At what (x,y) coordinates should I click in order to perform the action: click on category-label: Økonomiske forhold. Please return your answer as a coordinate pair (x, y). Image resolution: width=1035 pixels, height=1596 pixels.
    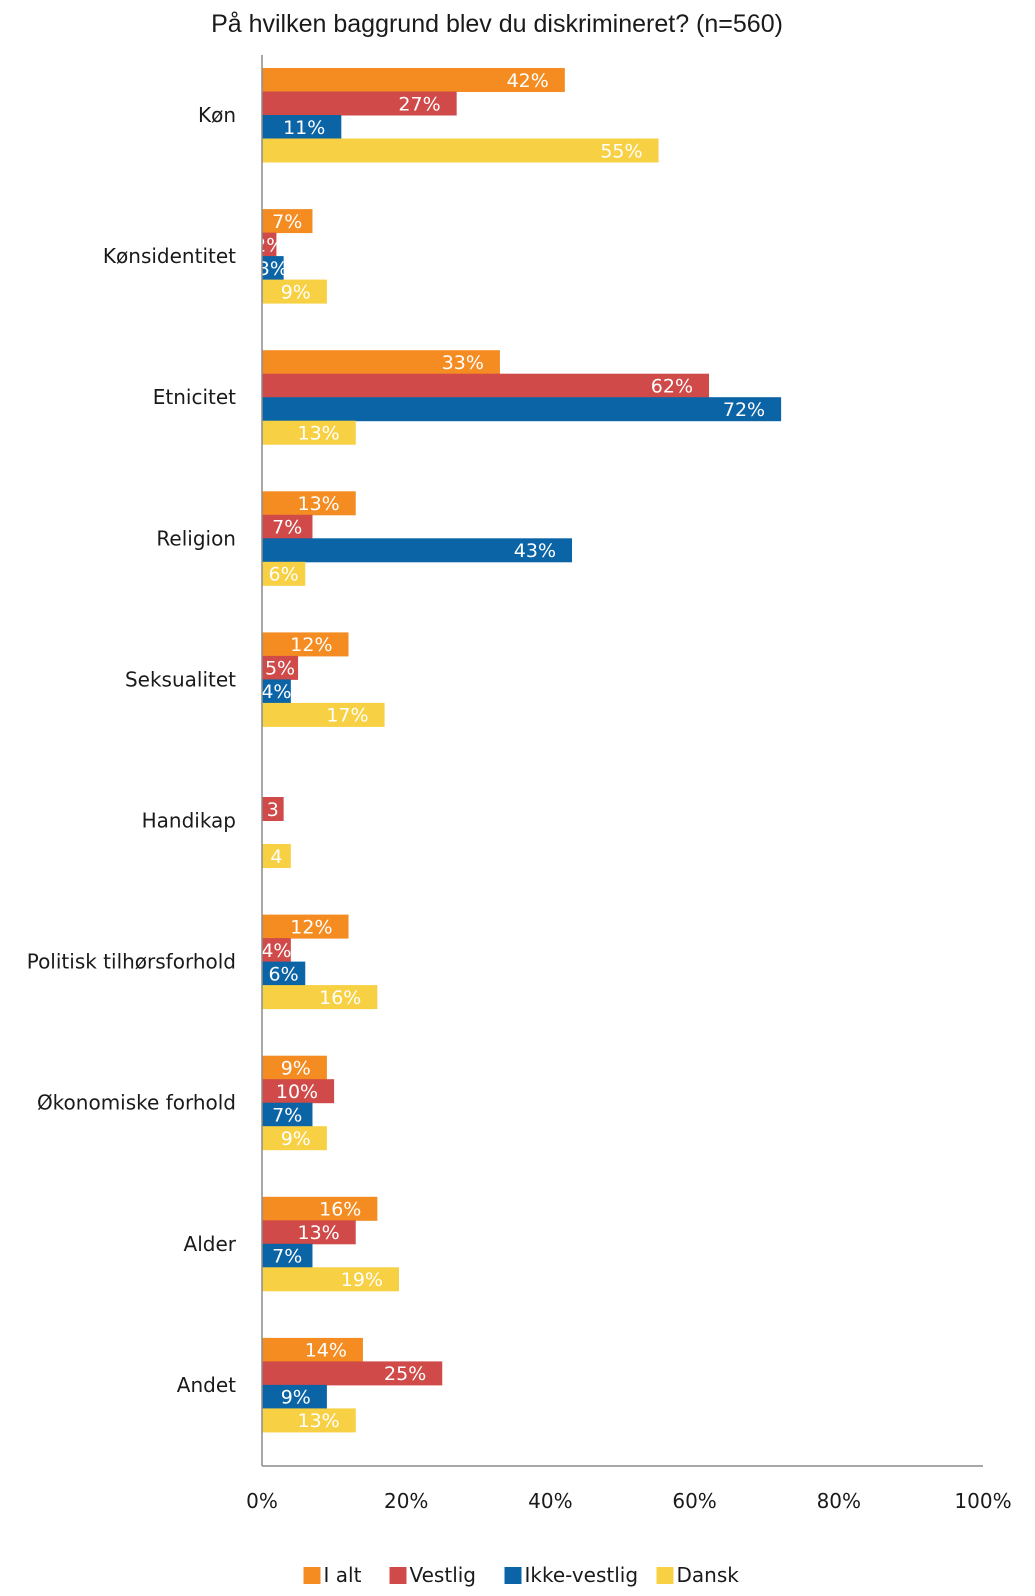
    Looking at the image, I should click on (136, 1103).